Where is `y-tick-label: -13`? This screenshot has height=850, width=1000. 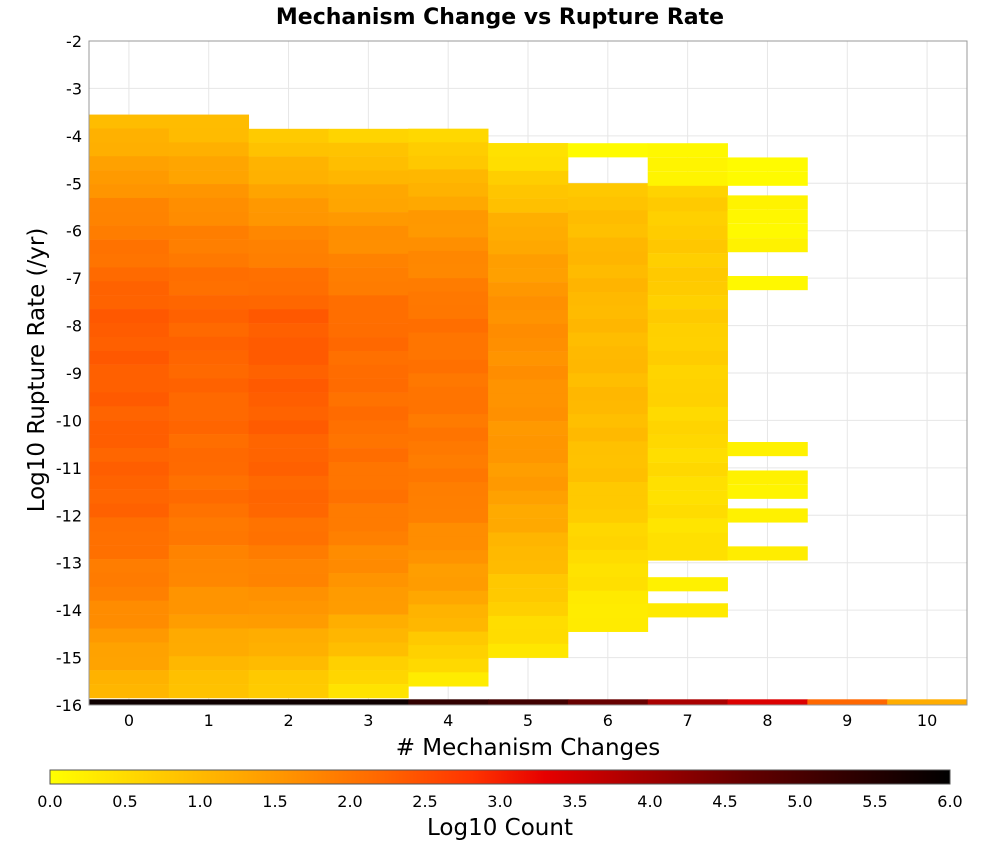
y-tick-label: -13 is located at coordinates (69, 563).